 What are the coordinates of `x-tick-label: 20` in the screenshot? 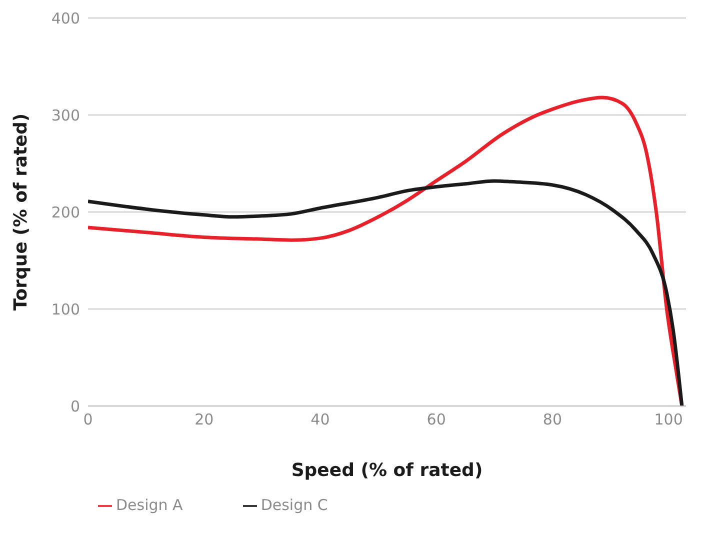 It's located at (204, 419).